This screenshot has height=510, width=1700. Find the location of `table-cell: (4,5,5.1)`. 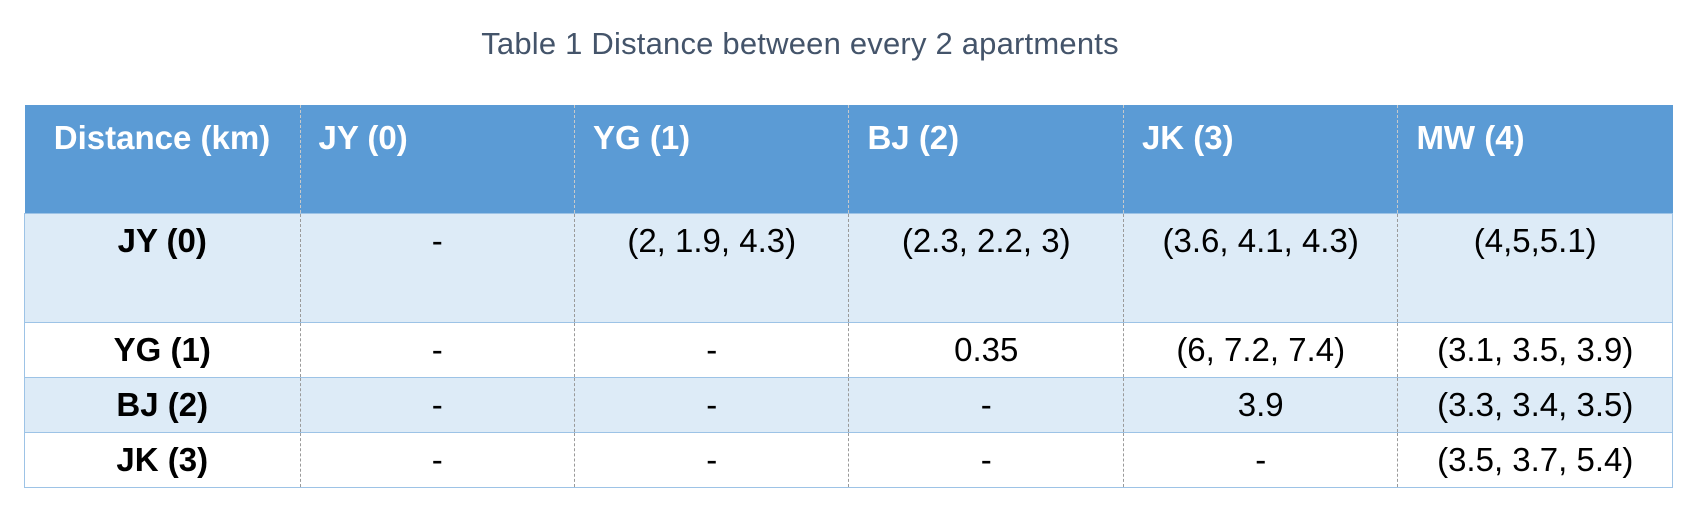

table-cell: (4,5,5.1) is located at coordinates (1535, 267).